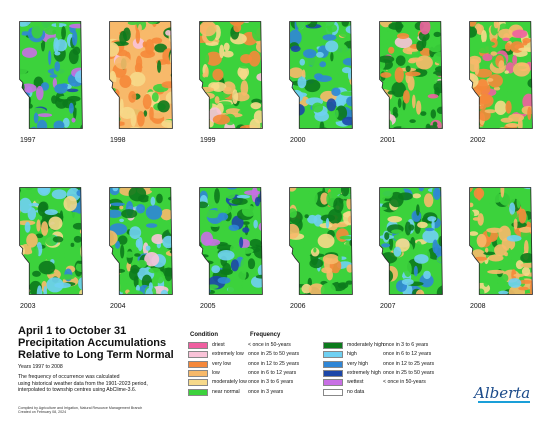  What do you see at coordinates (218, 345) in the screenshot?
I see `legend-label: driest` at bounding box center [218, 345].